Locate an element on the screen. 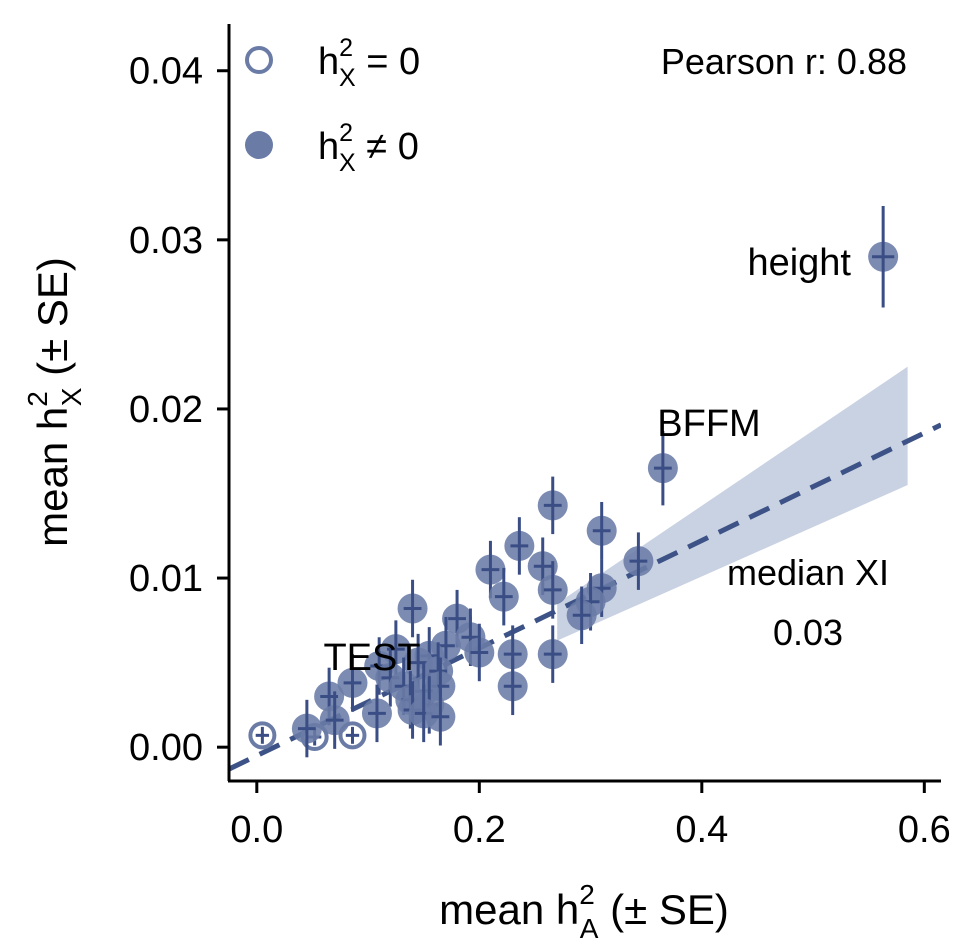  y-ticks: 0.00 0.01 0.02 0.03 0.04 is located at coordinates (179, 410).